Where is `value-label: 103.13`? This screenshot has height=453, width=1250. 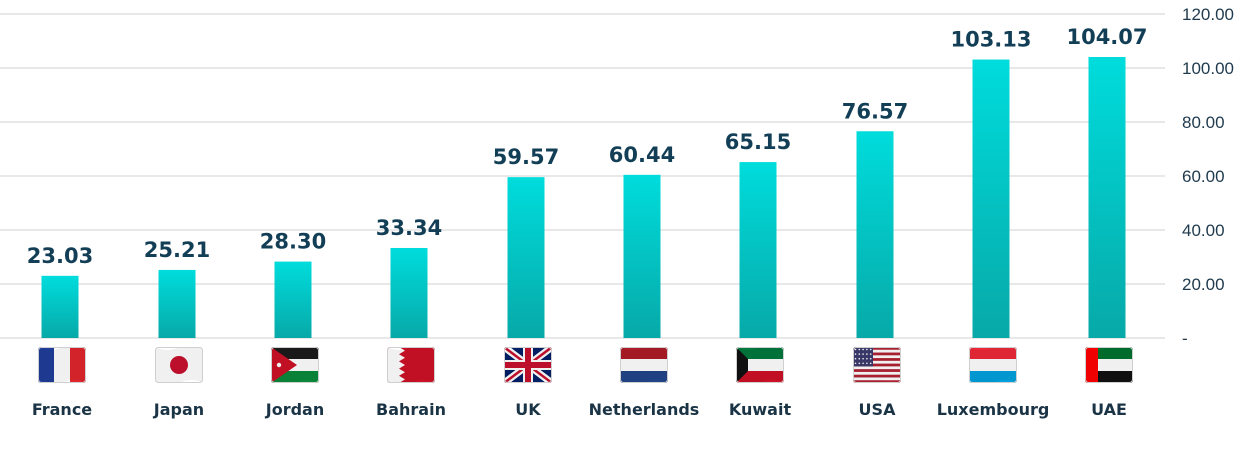 value-label: 103.13 is located at coordinates (990, 40).